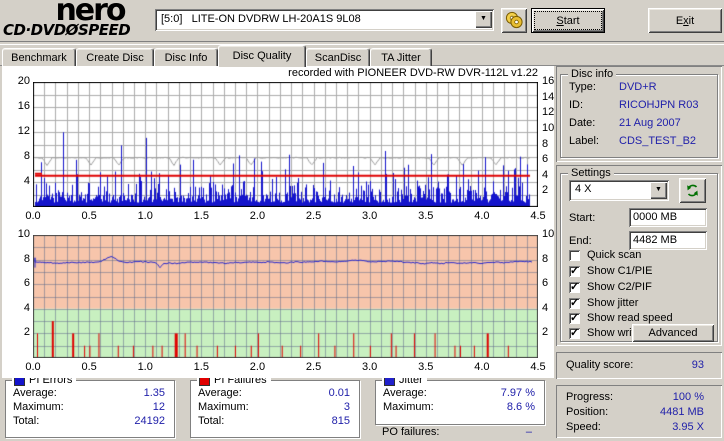  I want to click on start-button: Start, so click(568, 20).